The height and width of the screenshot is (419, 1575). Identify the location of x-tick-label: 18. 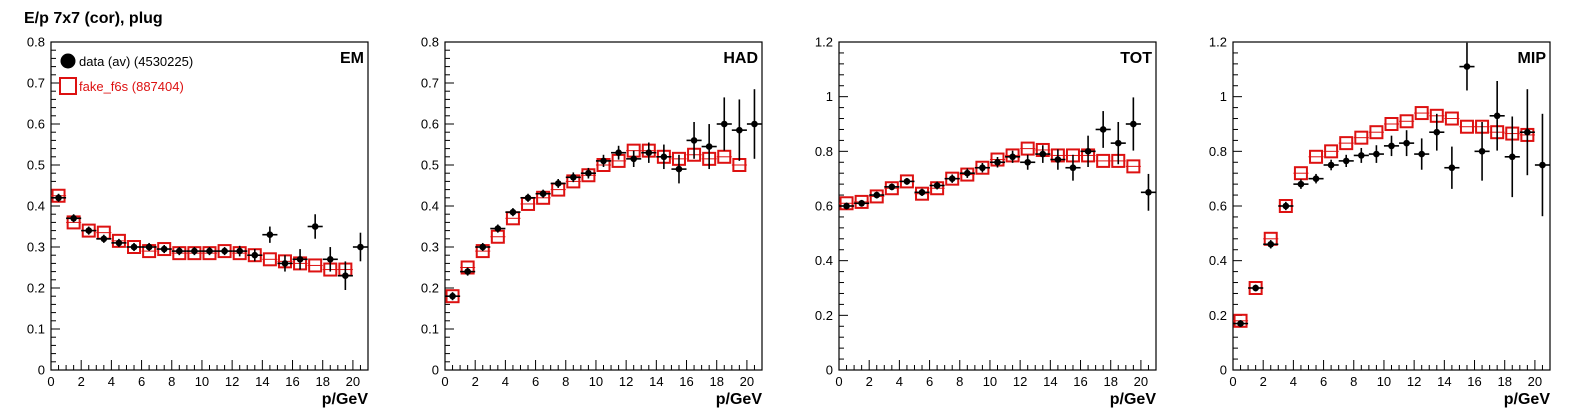
(1504, 381).